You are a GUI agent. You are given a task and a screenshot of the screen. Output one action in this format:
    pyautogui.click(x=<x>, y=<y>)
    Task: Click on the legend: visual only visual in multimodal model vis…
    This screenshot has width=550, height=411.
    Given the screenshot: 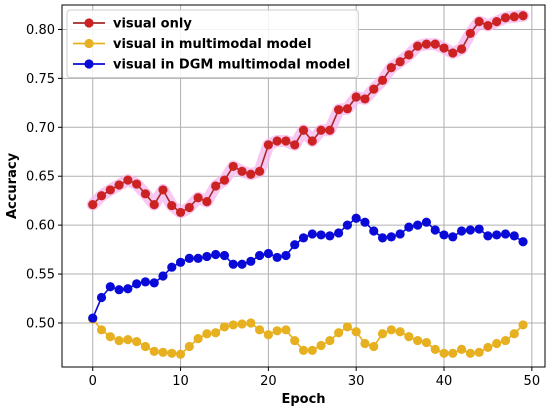 What is the action you would take?
    pyautogui.click(x=212, y=43)
    